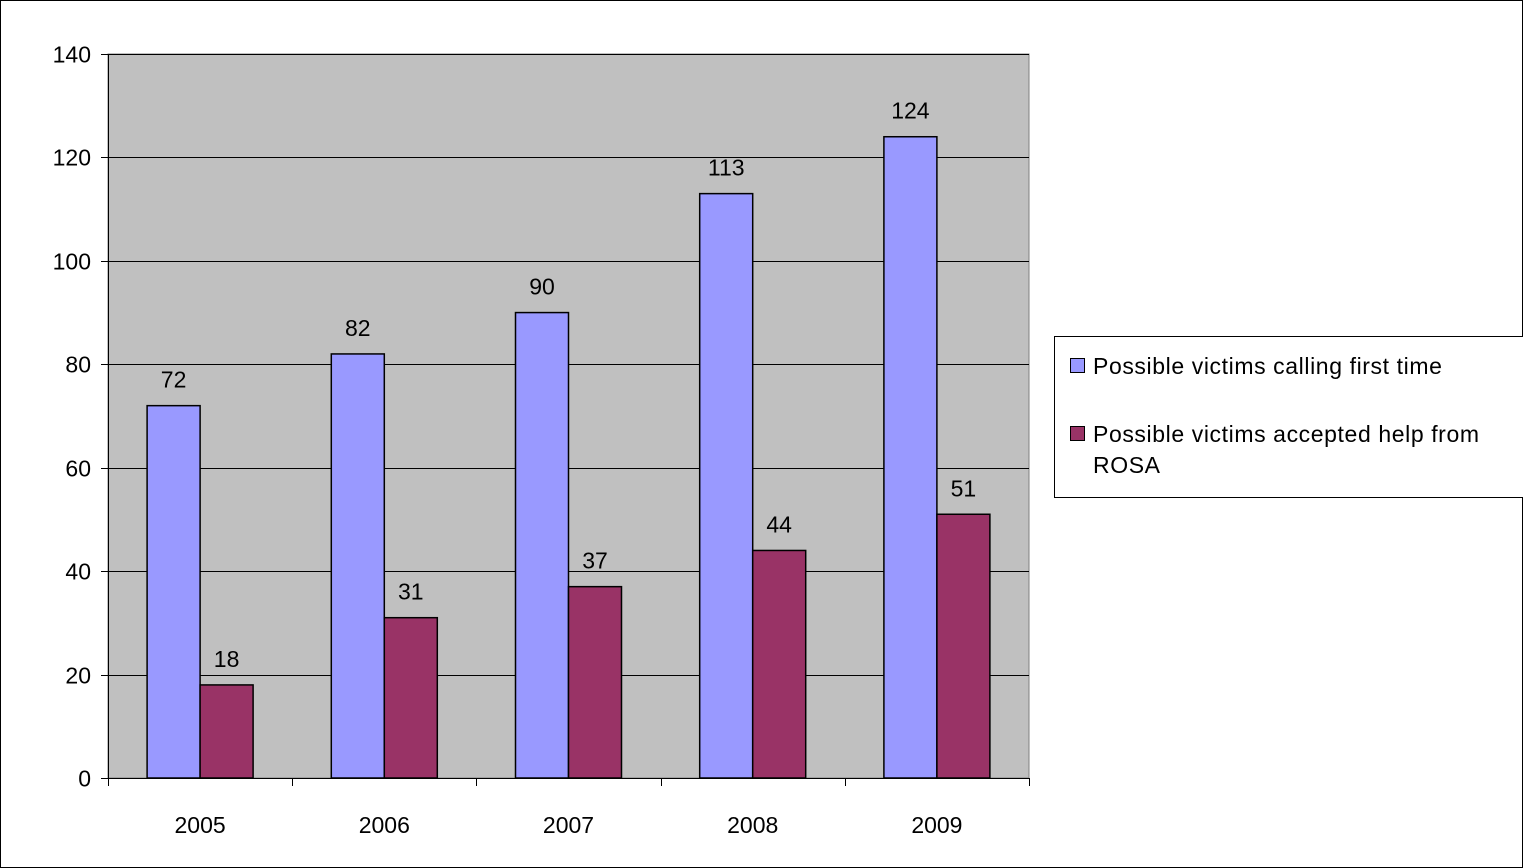 Image resolution: width=1523 pixels, height=868 pixels. I want to click on y-tick-label-120: 120, so click(72, 158).